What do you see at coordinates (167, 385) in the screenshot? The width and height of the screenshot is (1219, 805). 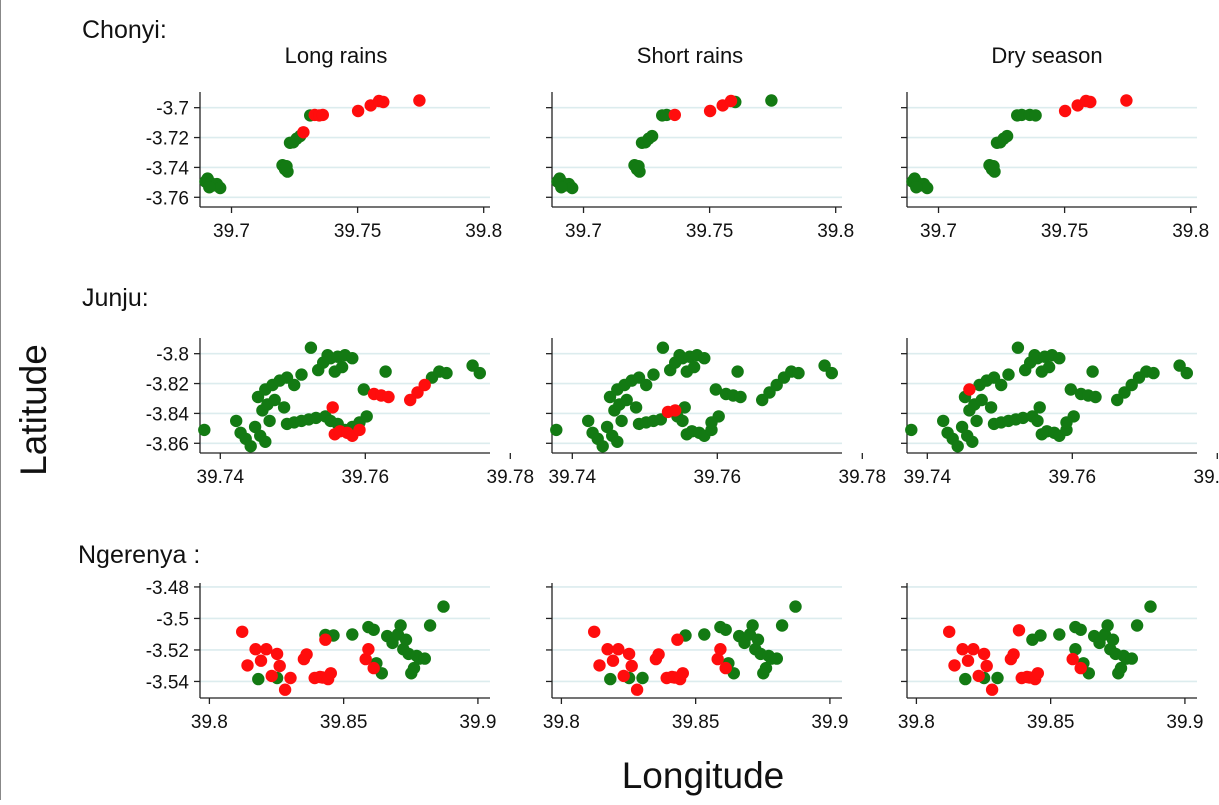 I see `y-tick-label: -3.82` at bounding box center [167, 385].